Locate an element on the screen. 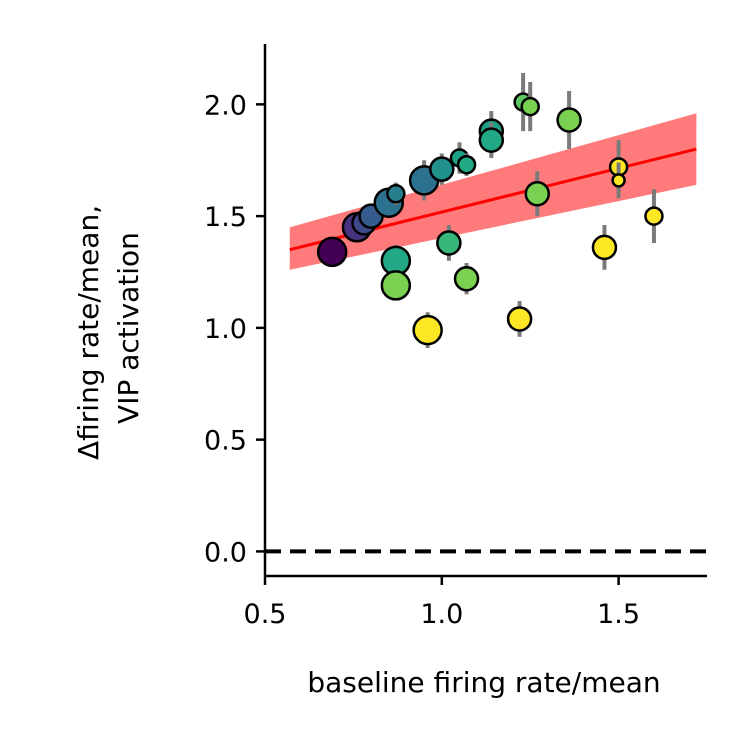 The image size is (750, 750). x-tick-label: 1.5 is located at coordinates (618, 614).